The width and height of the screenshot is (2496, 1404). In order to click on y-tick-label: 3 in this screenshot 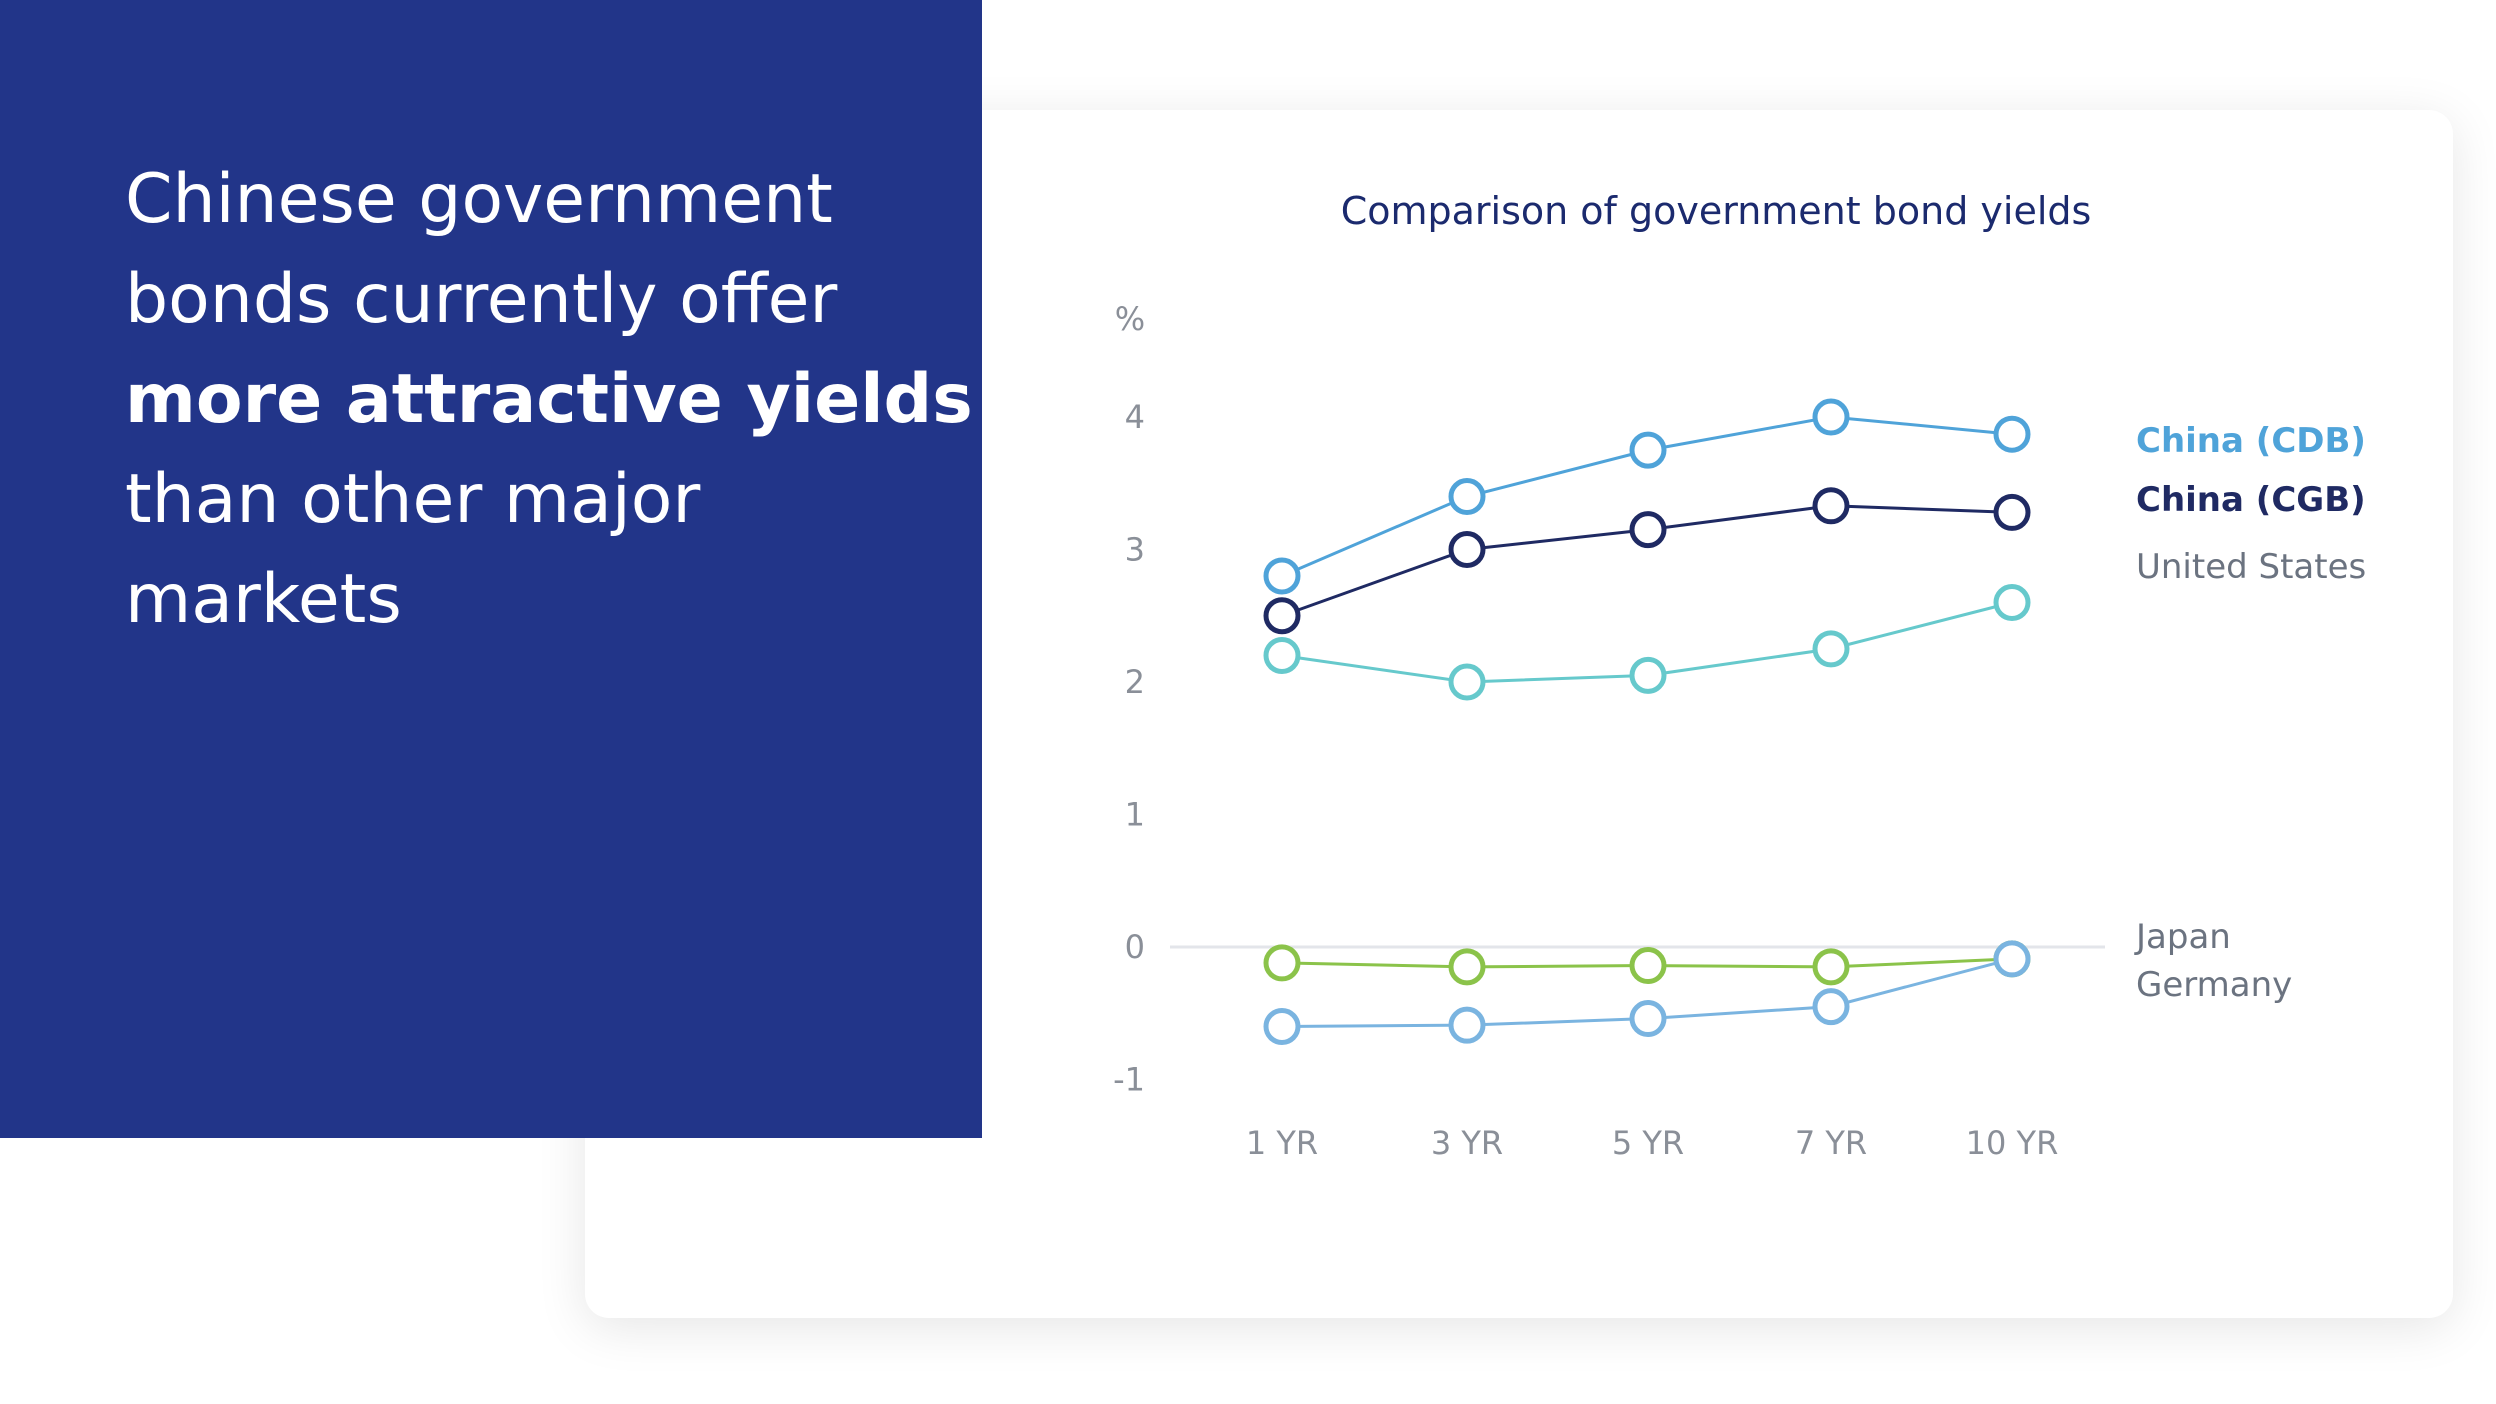, I will do `click(1135, 550)`.